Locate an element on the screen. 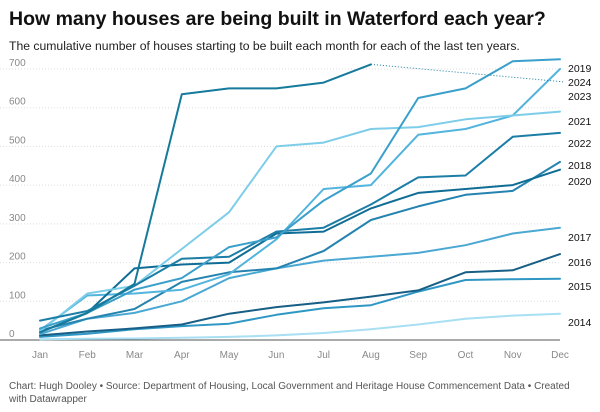 The height and width of the screenshot is (412, 600). y-tick-label: 300 is located at coordinates (17, 218).